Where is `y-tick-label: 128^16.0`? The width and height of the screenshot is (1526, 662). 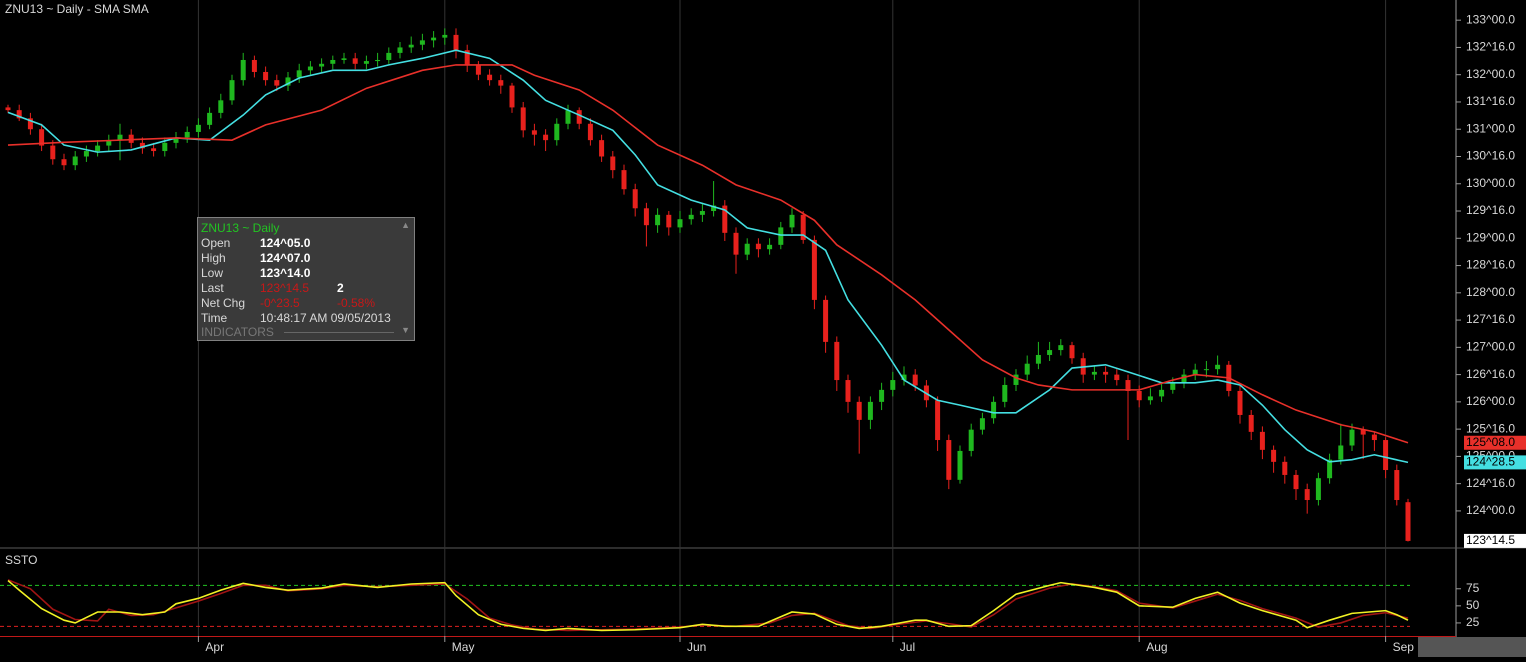
y-tick-label: 128^16.0 is located at coordinates (1490, 265).